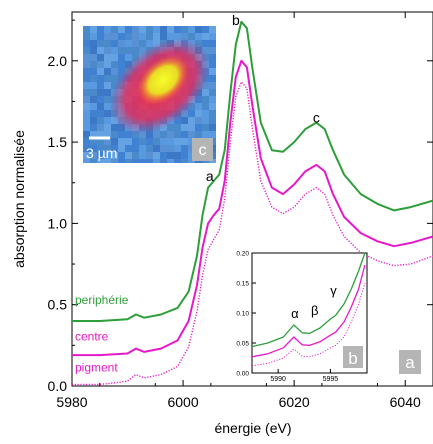 Image resolution: width=433 pixels, height=444 pixels. I want to click on inset-peak-label: γ, so click(333, 290).